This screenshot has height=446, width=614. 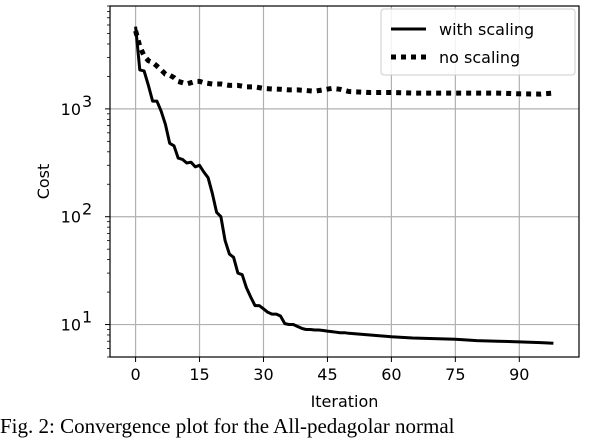 I want to click on legend-box, so click(x=478, y=42).